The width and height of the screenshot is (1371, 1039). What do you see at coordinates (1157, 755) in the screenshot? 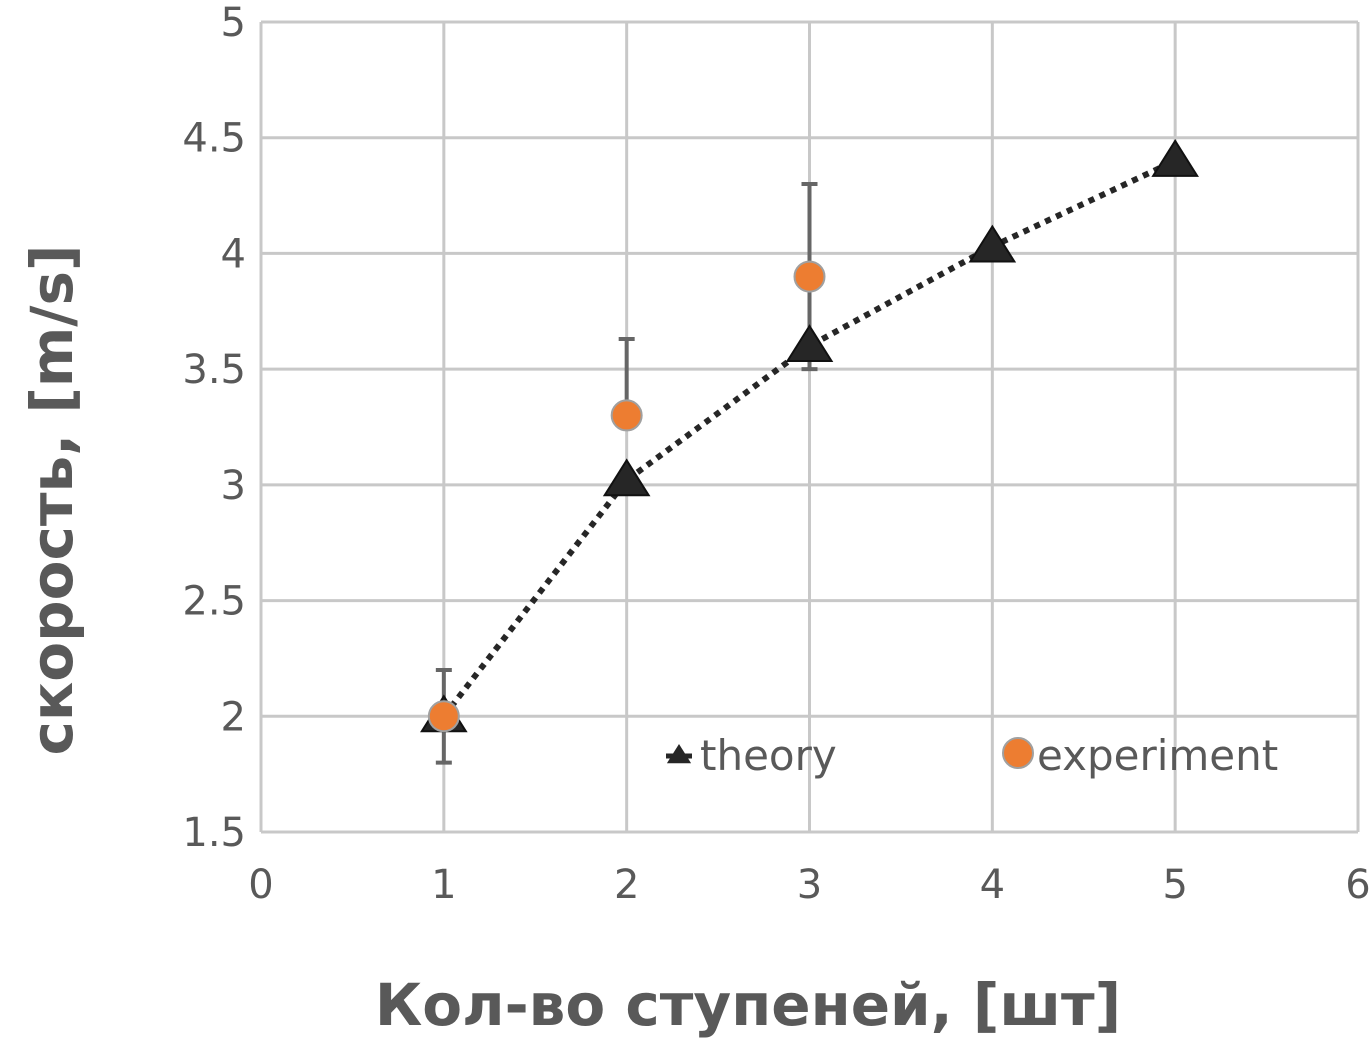
I see `legend-experiment-label: experiment` at bounding box center [1157, 755].